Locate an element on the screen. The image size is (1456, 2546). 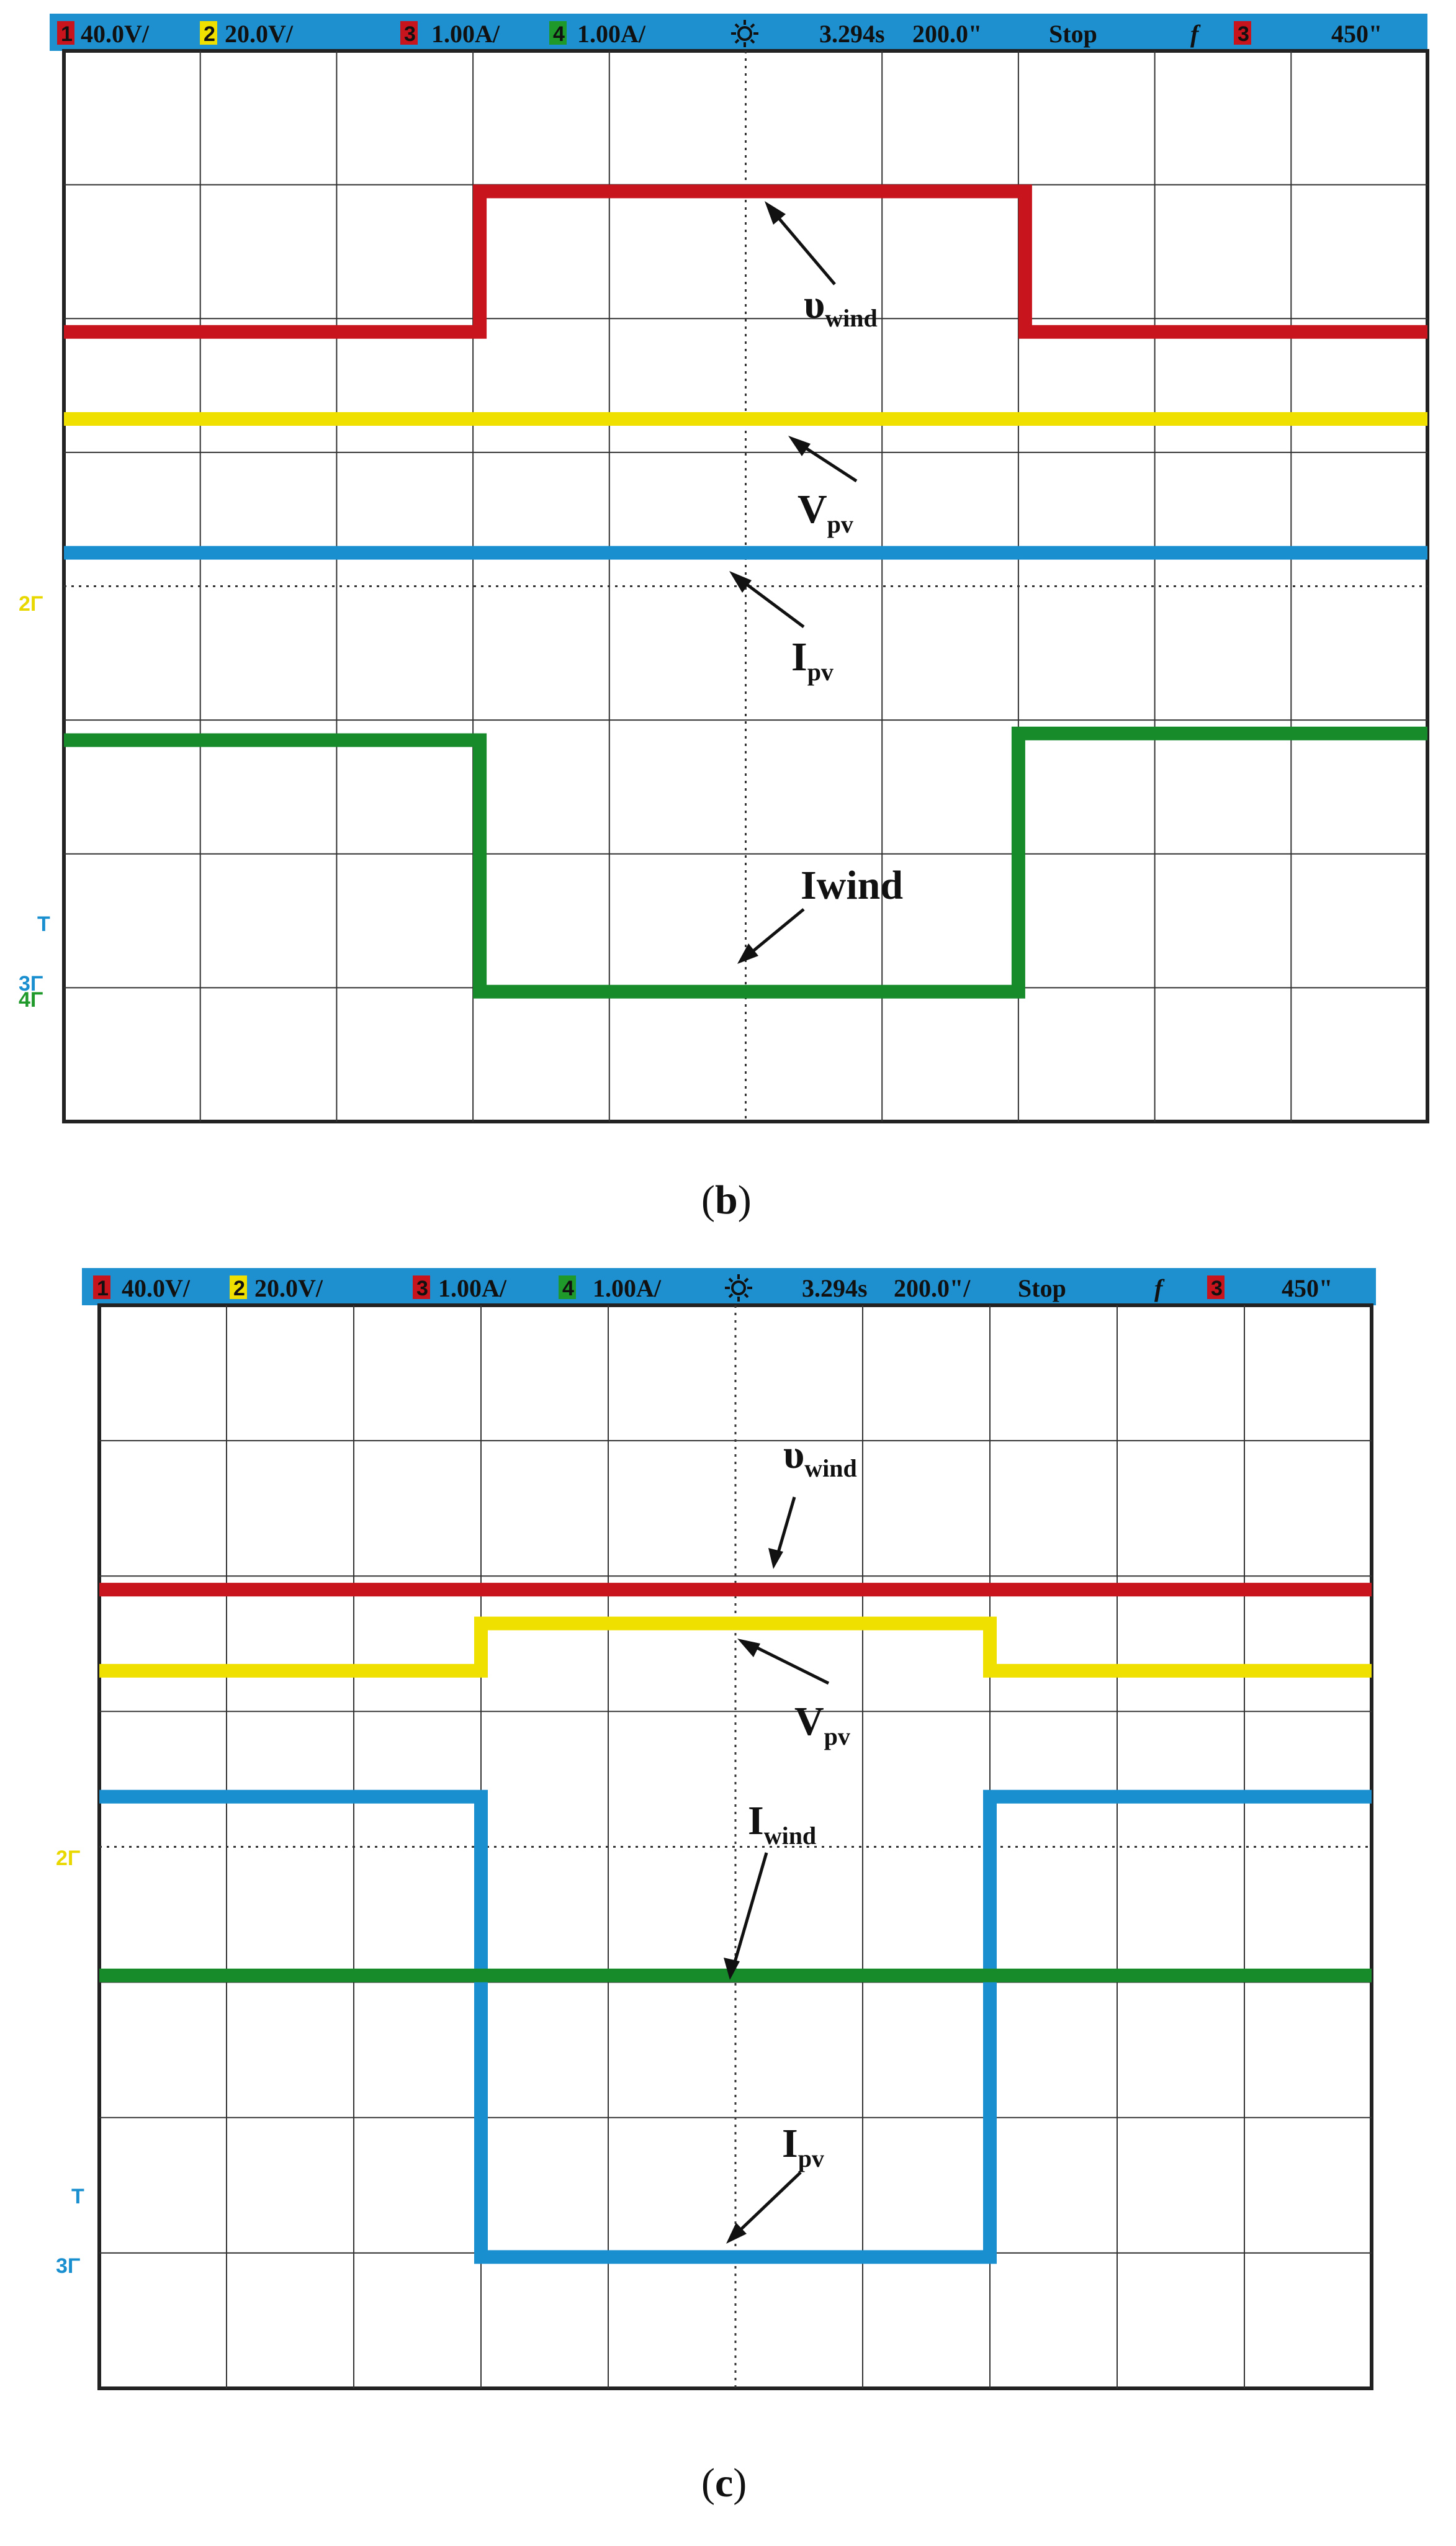
caption-c: (c) is located at coordinates (724, 2483).